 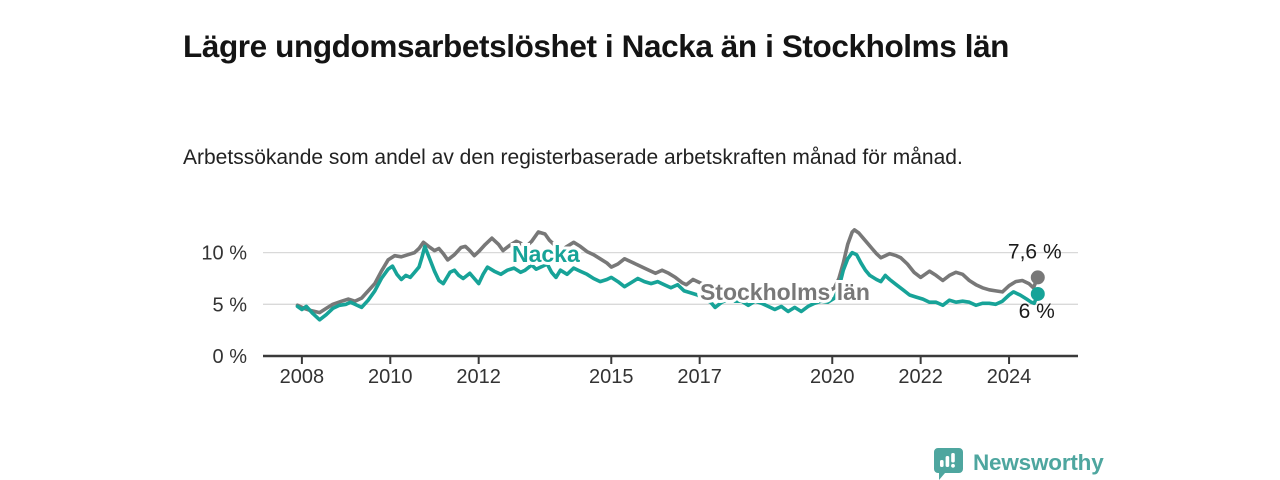 What do you see at coordinates (667, 283) in the screenshot?
I see `nacka-line` at bounding box center [667, 283].